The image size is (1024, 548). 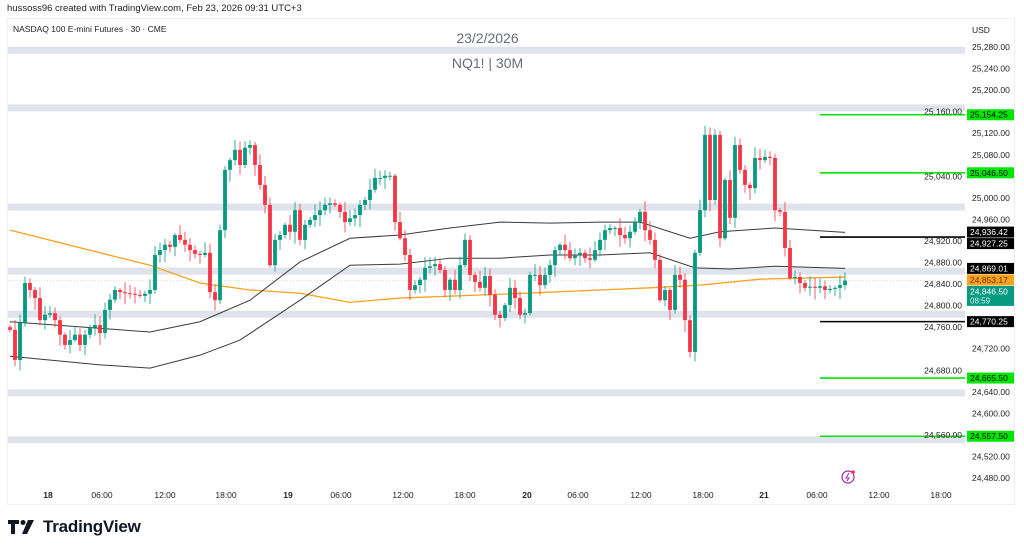 What do you see at coordinates (848, 477) in the screenshot?
I see `lightning-icon` at bounding box center [848, 477].